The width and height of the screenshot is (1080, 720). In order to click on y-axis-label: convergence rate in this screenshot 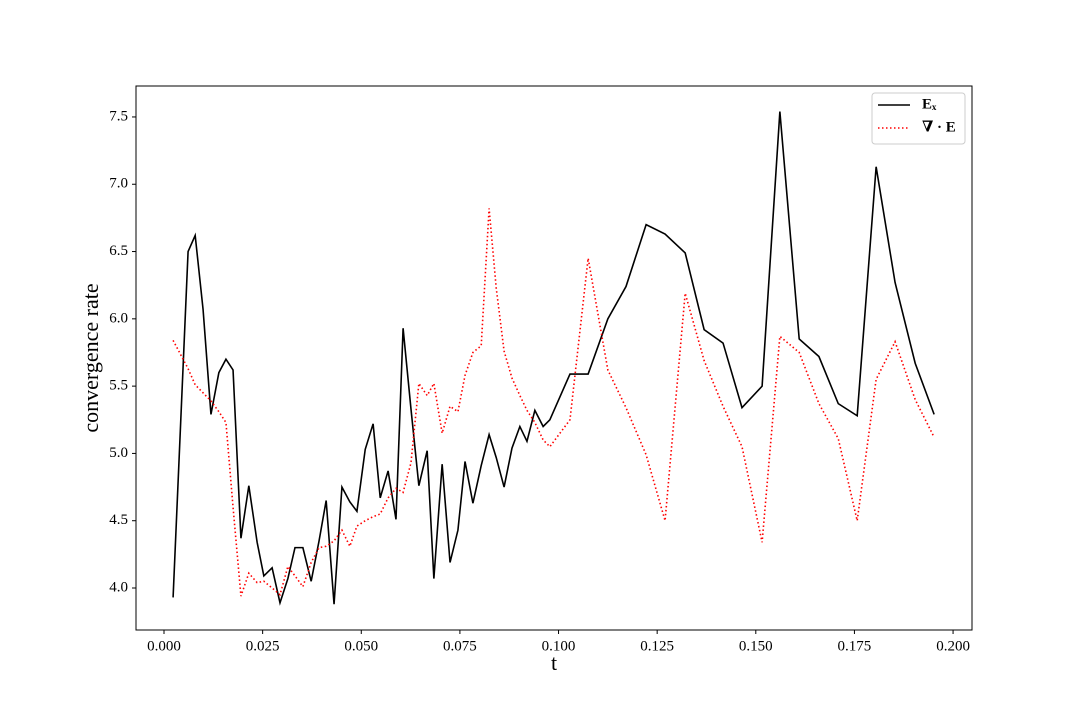, I will do `click(90, 357)`.